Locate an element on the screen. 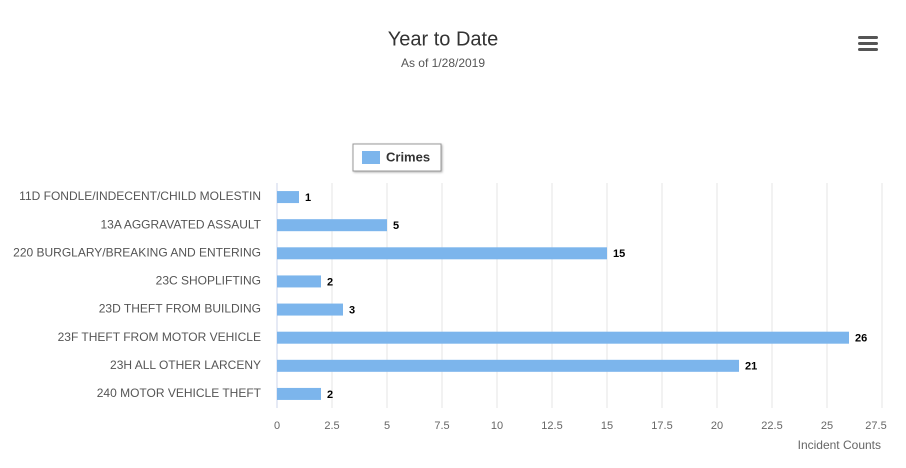 This screenshot has height=468, width=906. y-tick-label: 23H ALL OTHER LARCENY is located at coordinates (185, 365).